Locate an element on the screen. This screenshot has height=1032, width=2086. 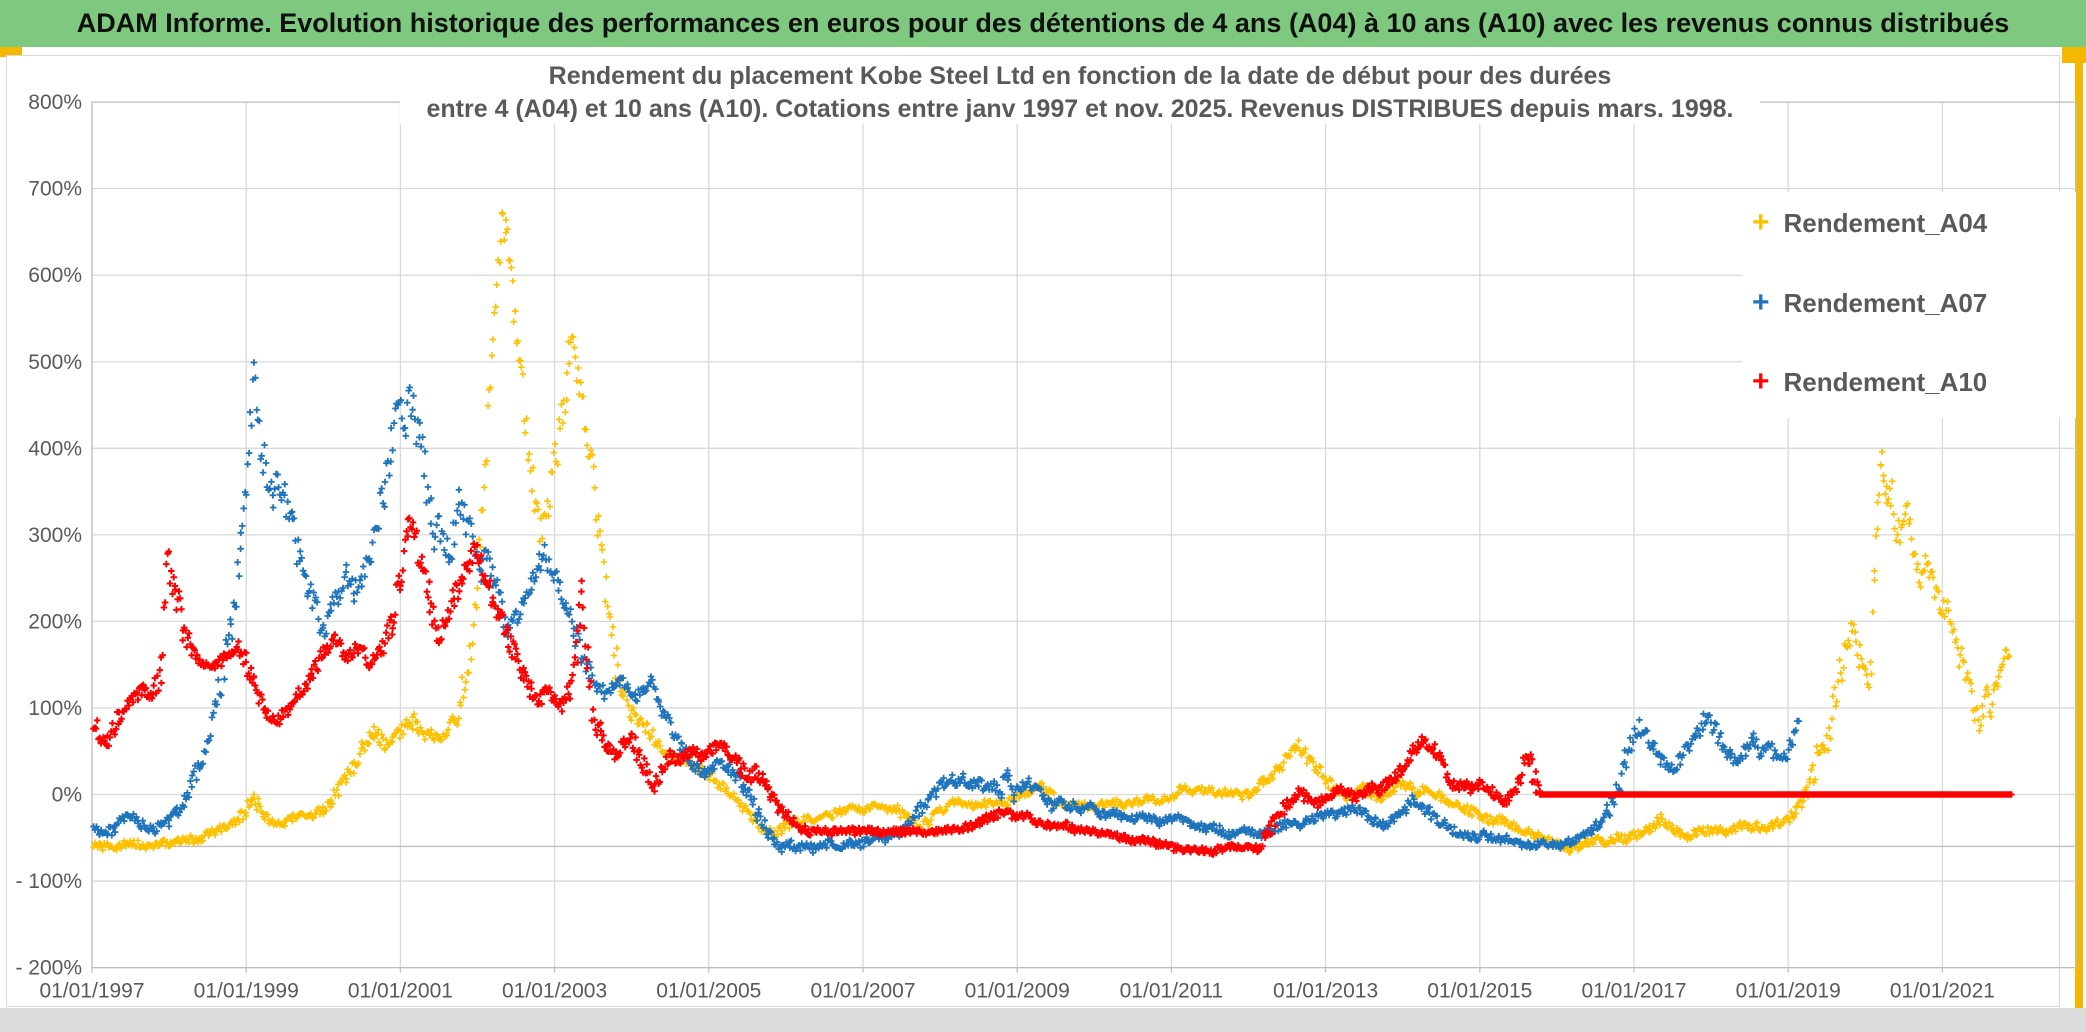
x-tick-label: 01/01/2019 is located at coordinates (1788, 991).